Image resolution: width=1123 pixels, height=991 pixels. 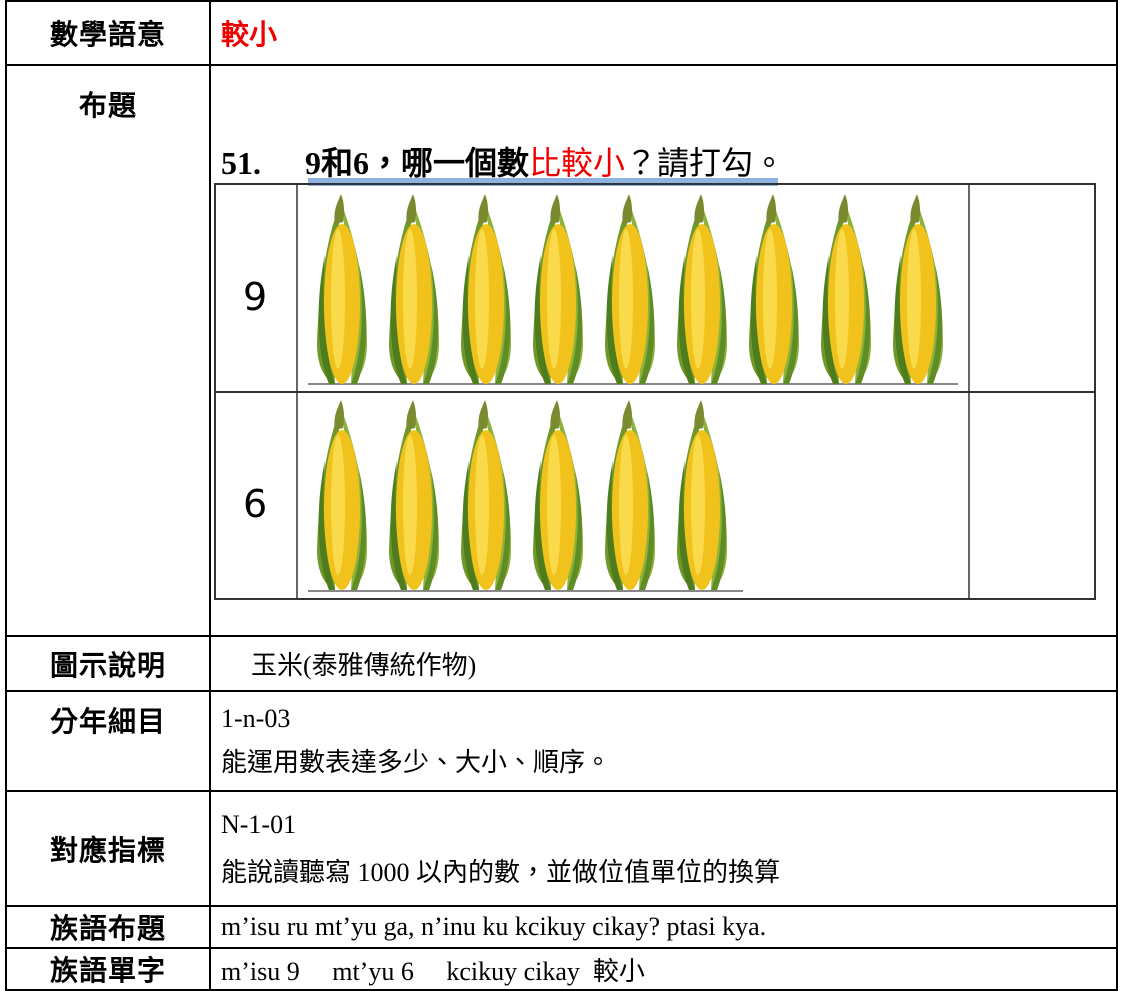 I want to click on row: 分年細目 1-n-03 能運用數表達多少、大小、順序。, so click(x=561, y=741).